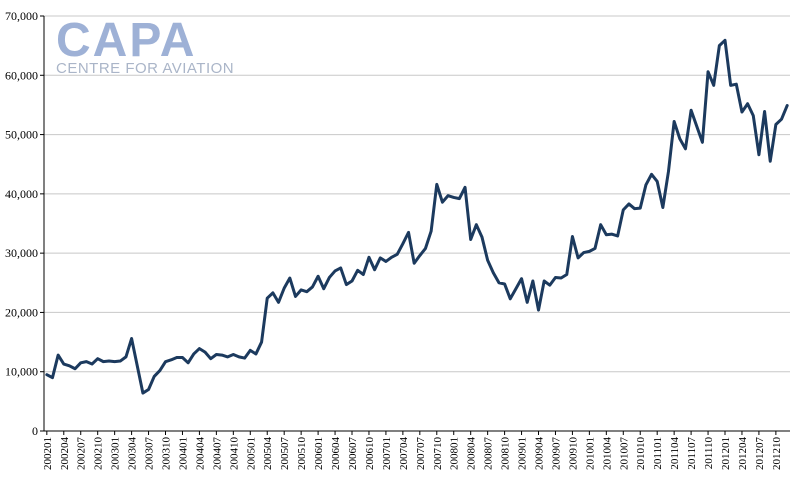 Image resolution: width=800 pixels, height=480 pixels. Describe the element at coordinates (336, 454) in the screenshot. I see `x-tick-label: 200604` at that location.